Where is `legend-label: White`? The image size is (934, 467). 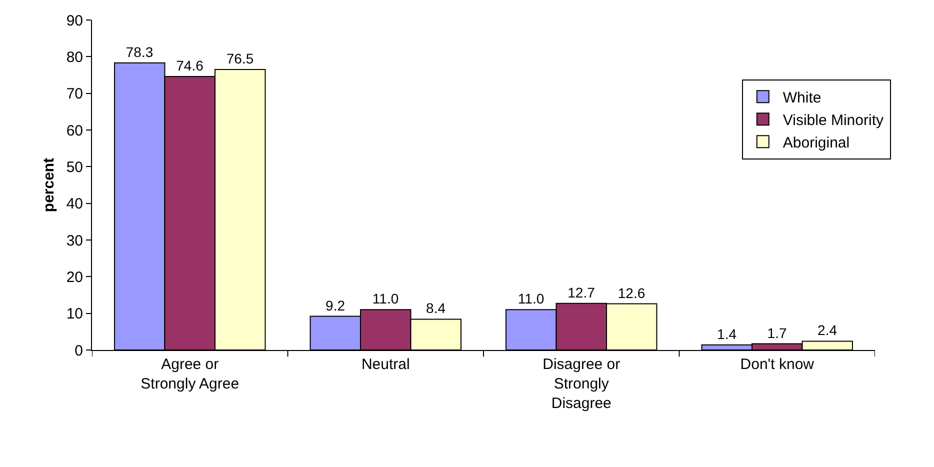
legend-label: White is located at coordinates (802, 98).